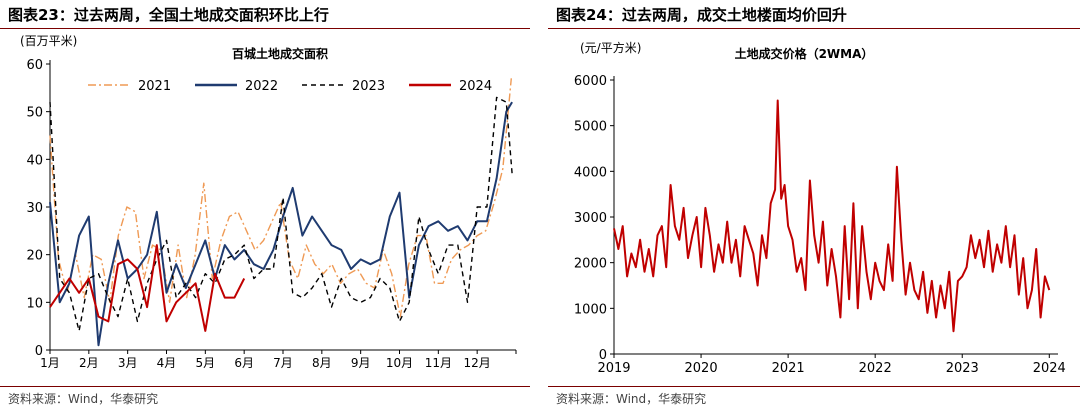 This screenshot has height=413, width=1080. Describe the element at coordinates (168, 15) in the screenshot. I see `figure-title: 图表23：过去两周，全国土地成交面积环比上行` at that location.